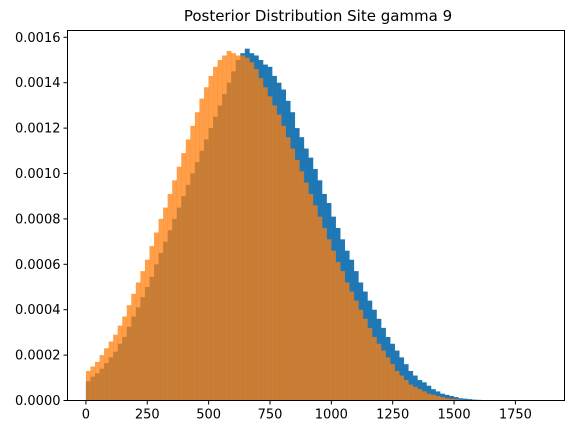 Image resolution: width=574 pixels, height=433 pixels. I want to click on x-tick-label: 750, so click(270, 415).